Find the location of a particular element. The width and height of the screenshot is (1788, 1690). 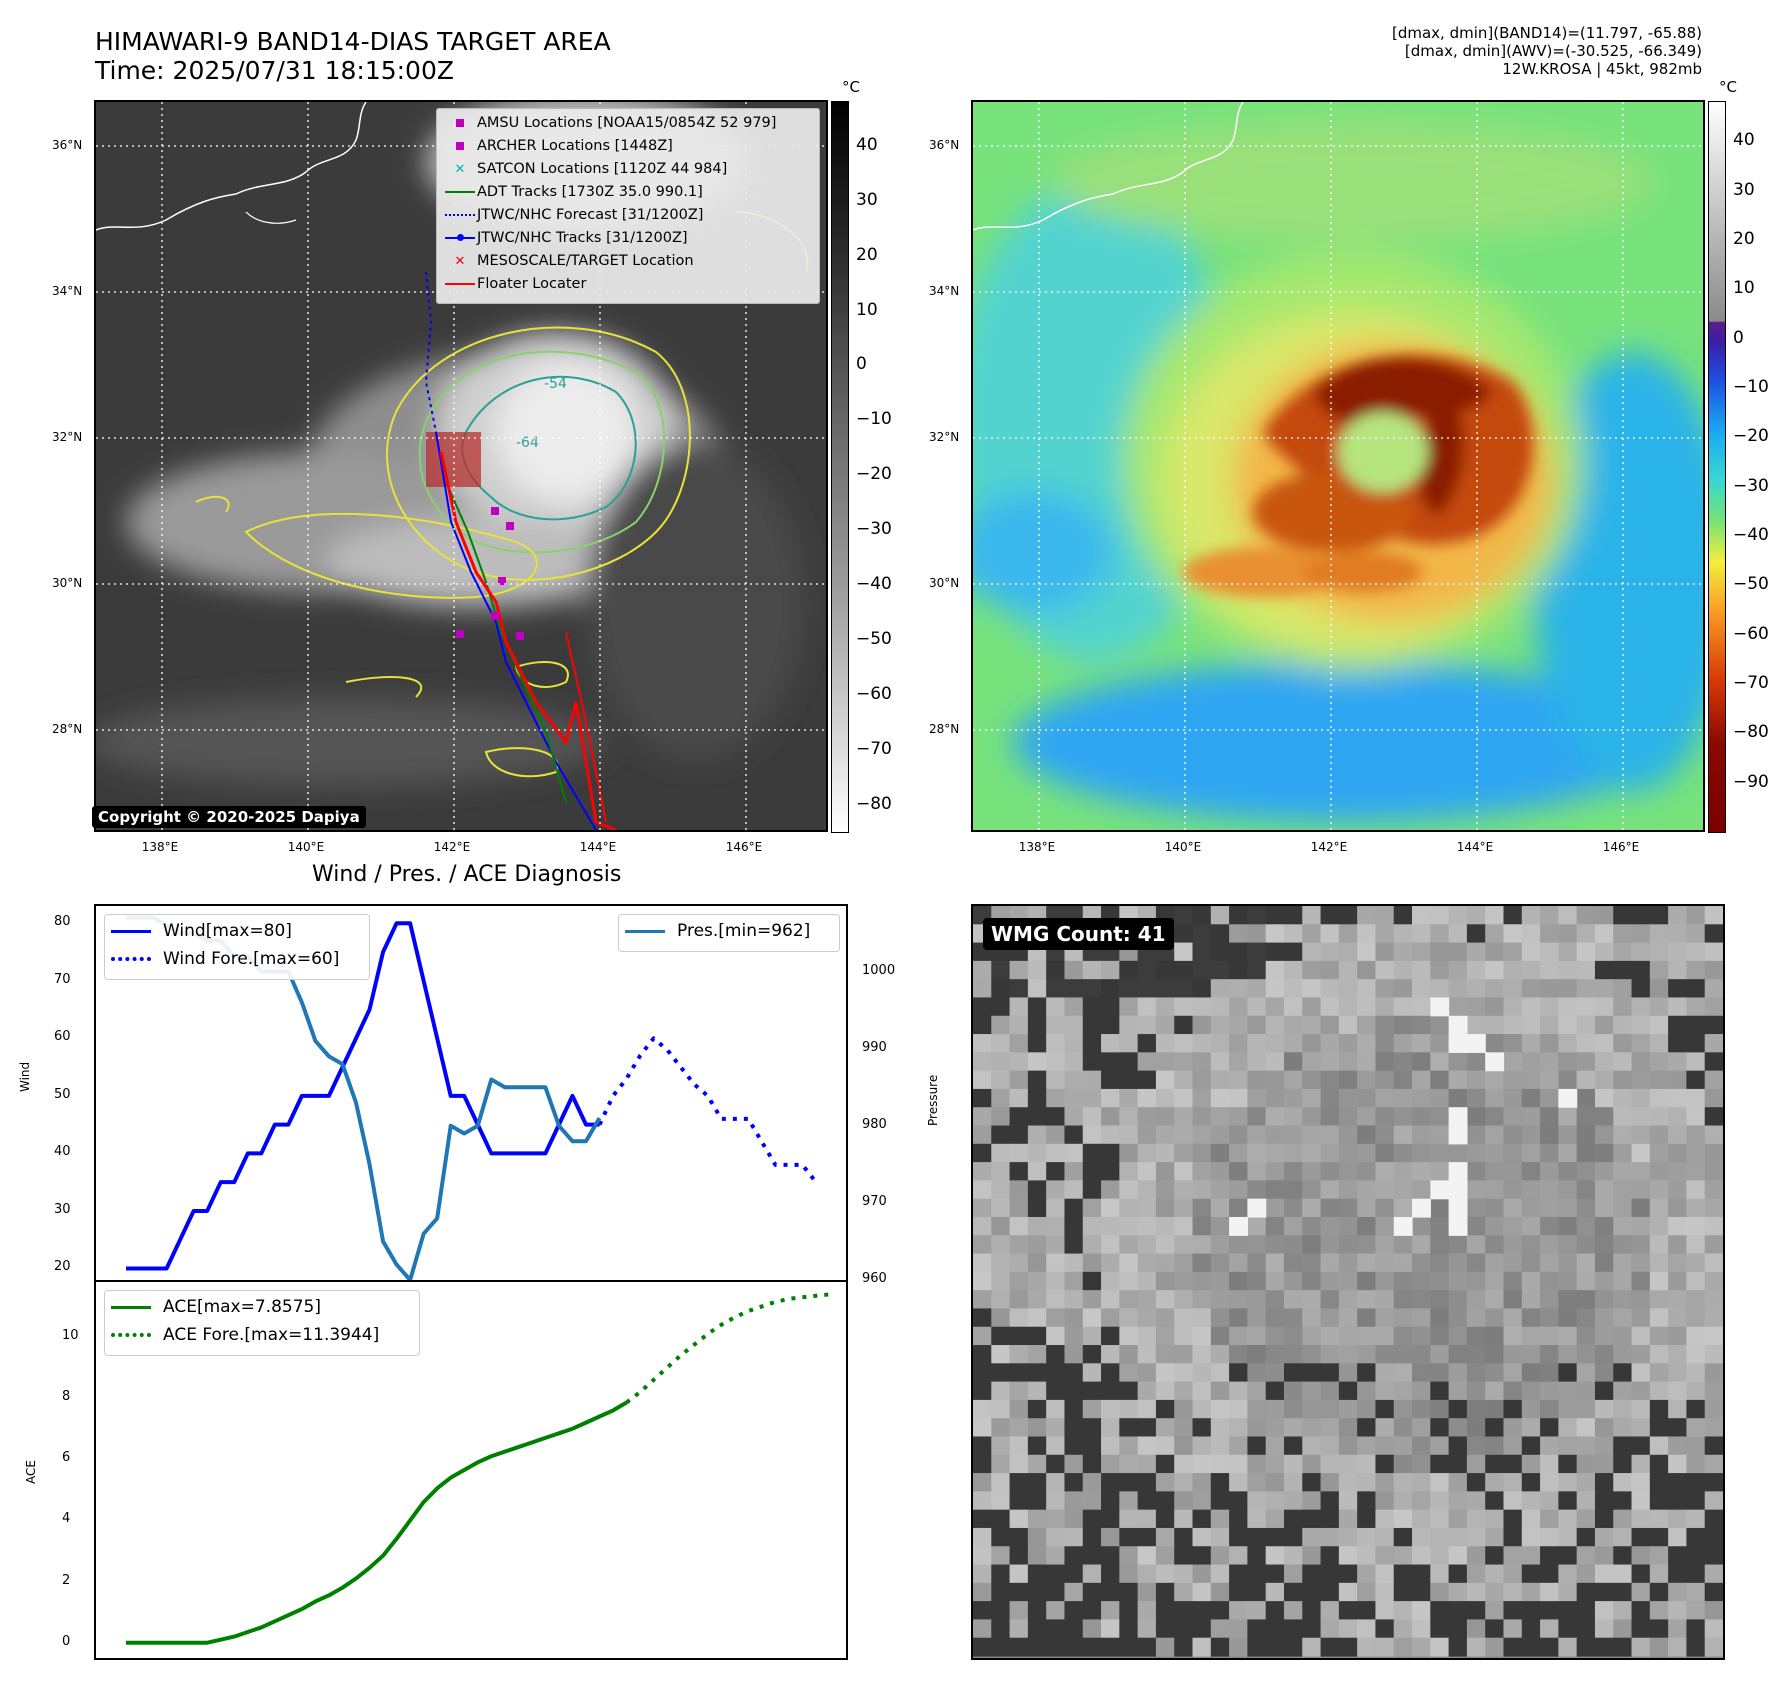

legend-item-wind-forecast: Wind Fore.[max=60] is located at coordinates (225, 959).